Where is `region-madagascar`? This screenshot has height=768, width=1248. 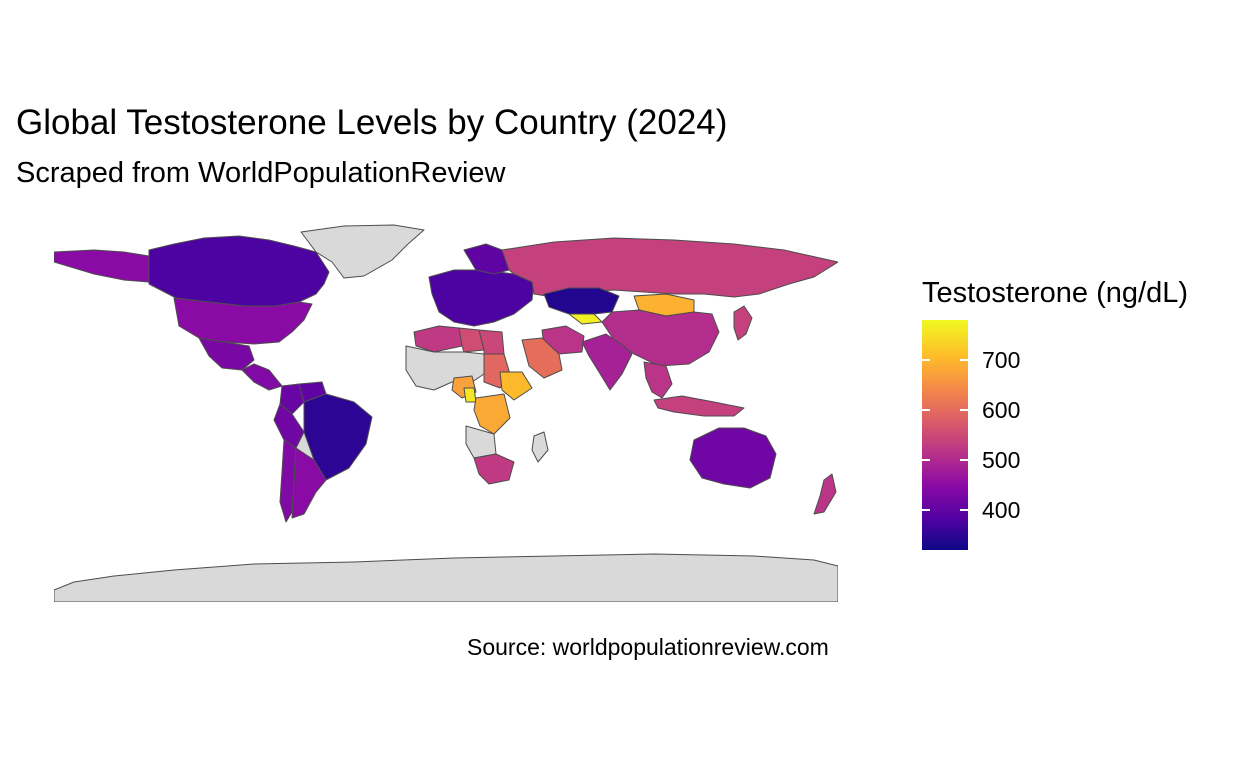
region-madagascar is located at coordinates (540, 447).